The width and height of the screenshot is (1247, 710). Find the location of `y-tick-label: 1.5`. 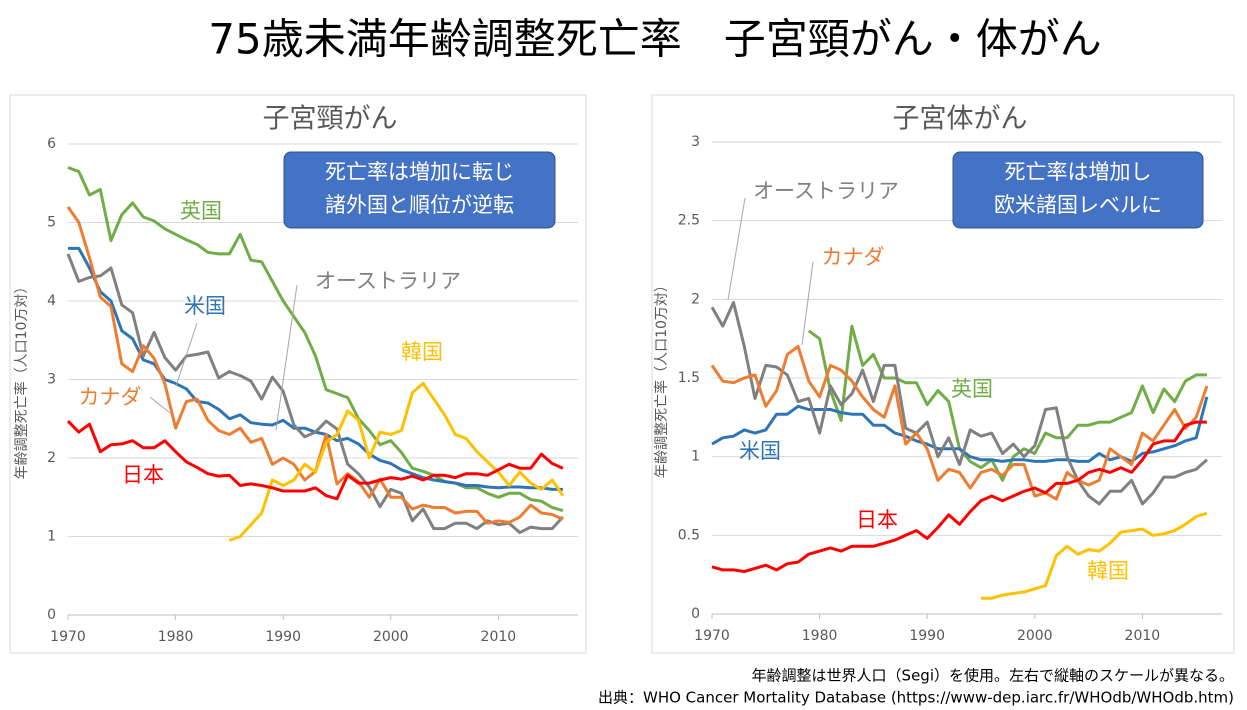

y-tick-label: 1.5 is located at coordinates (689, 378).